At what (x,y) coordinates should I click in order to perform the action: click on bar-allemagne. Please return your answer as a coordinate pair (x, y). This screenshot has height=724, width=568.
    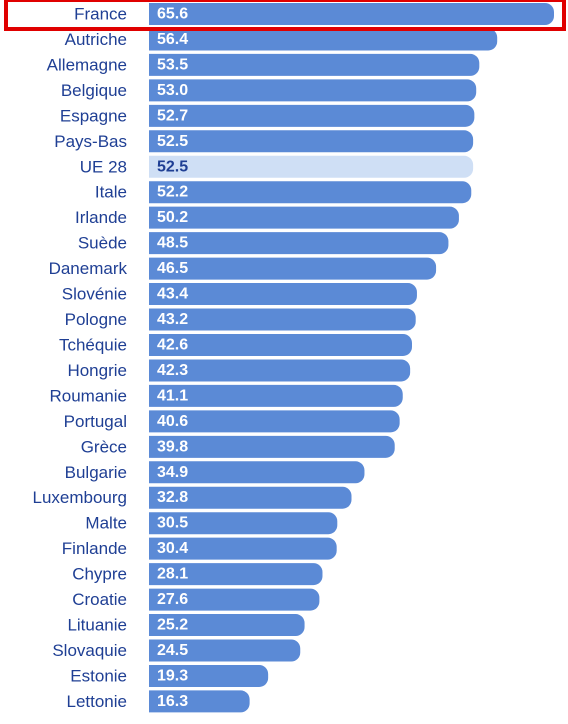
    Looking at the image, I should click on (314, 64).